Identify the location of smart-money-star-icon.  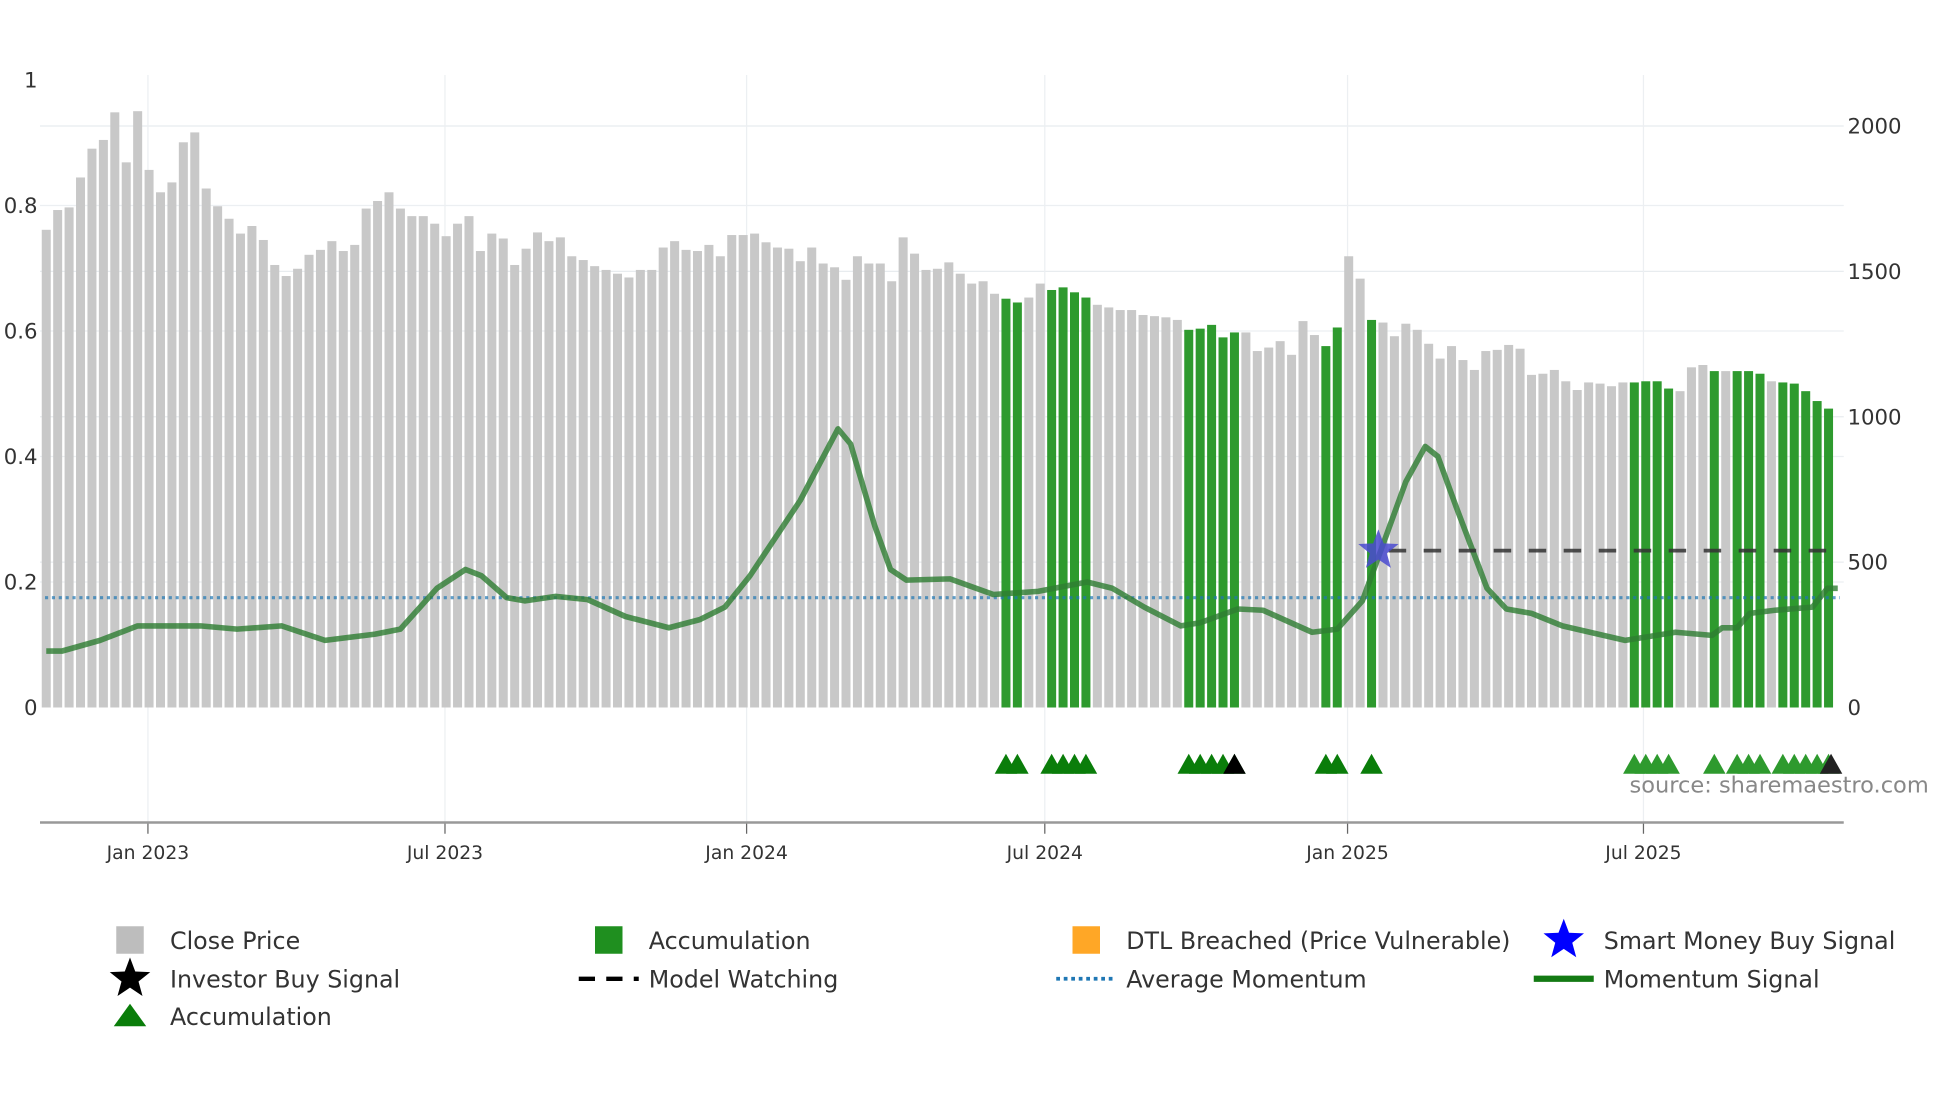
(1378, 548).